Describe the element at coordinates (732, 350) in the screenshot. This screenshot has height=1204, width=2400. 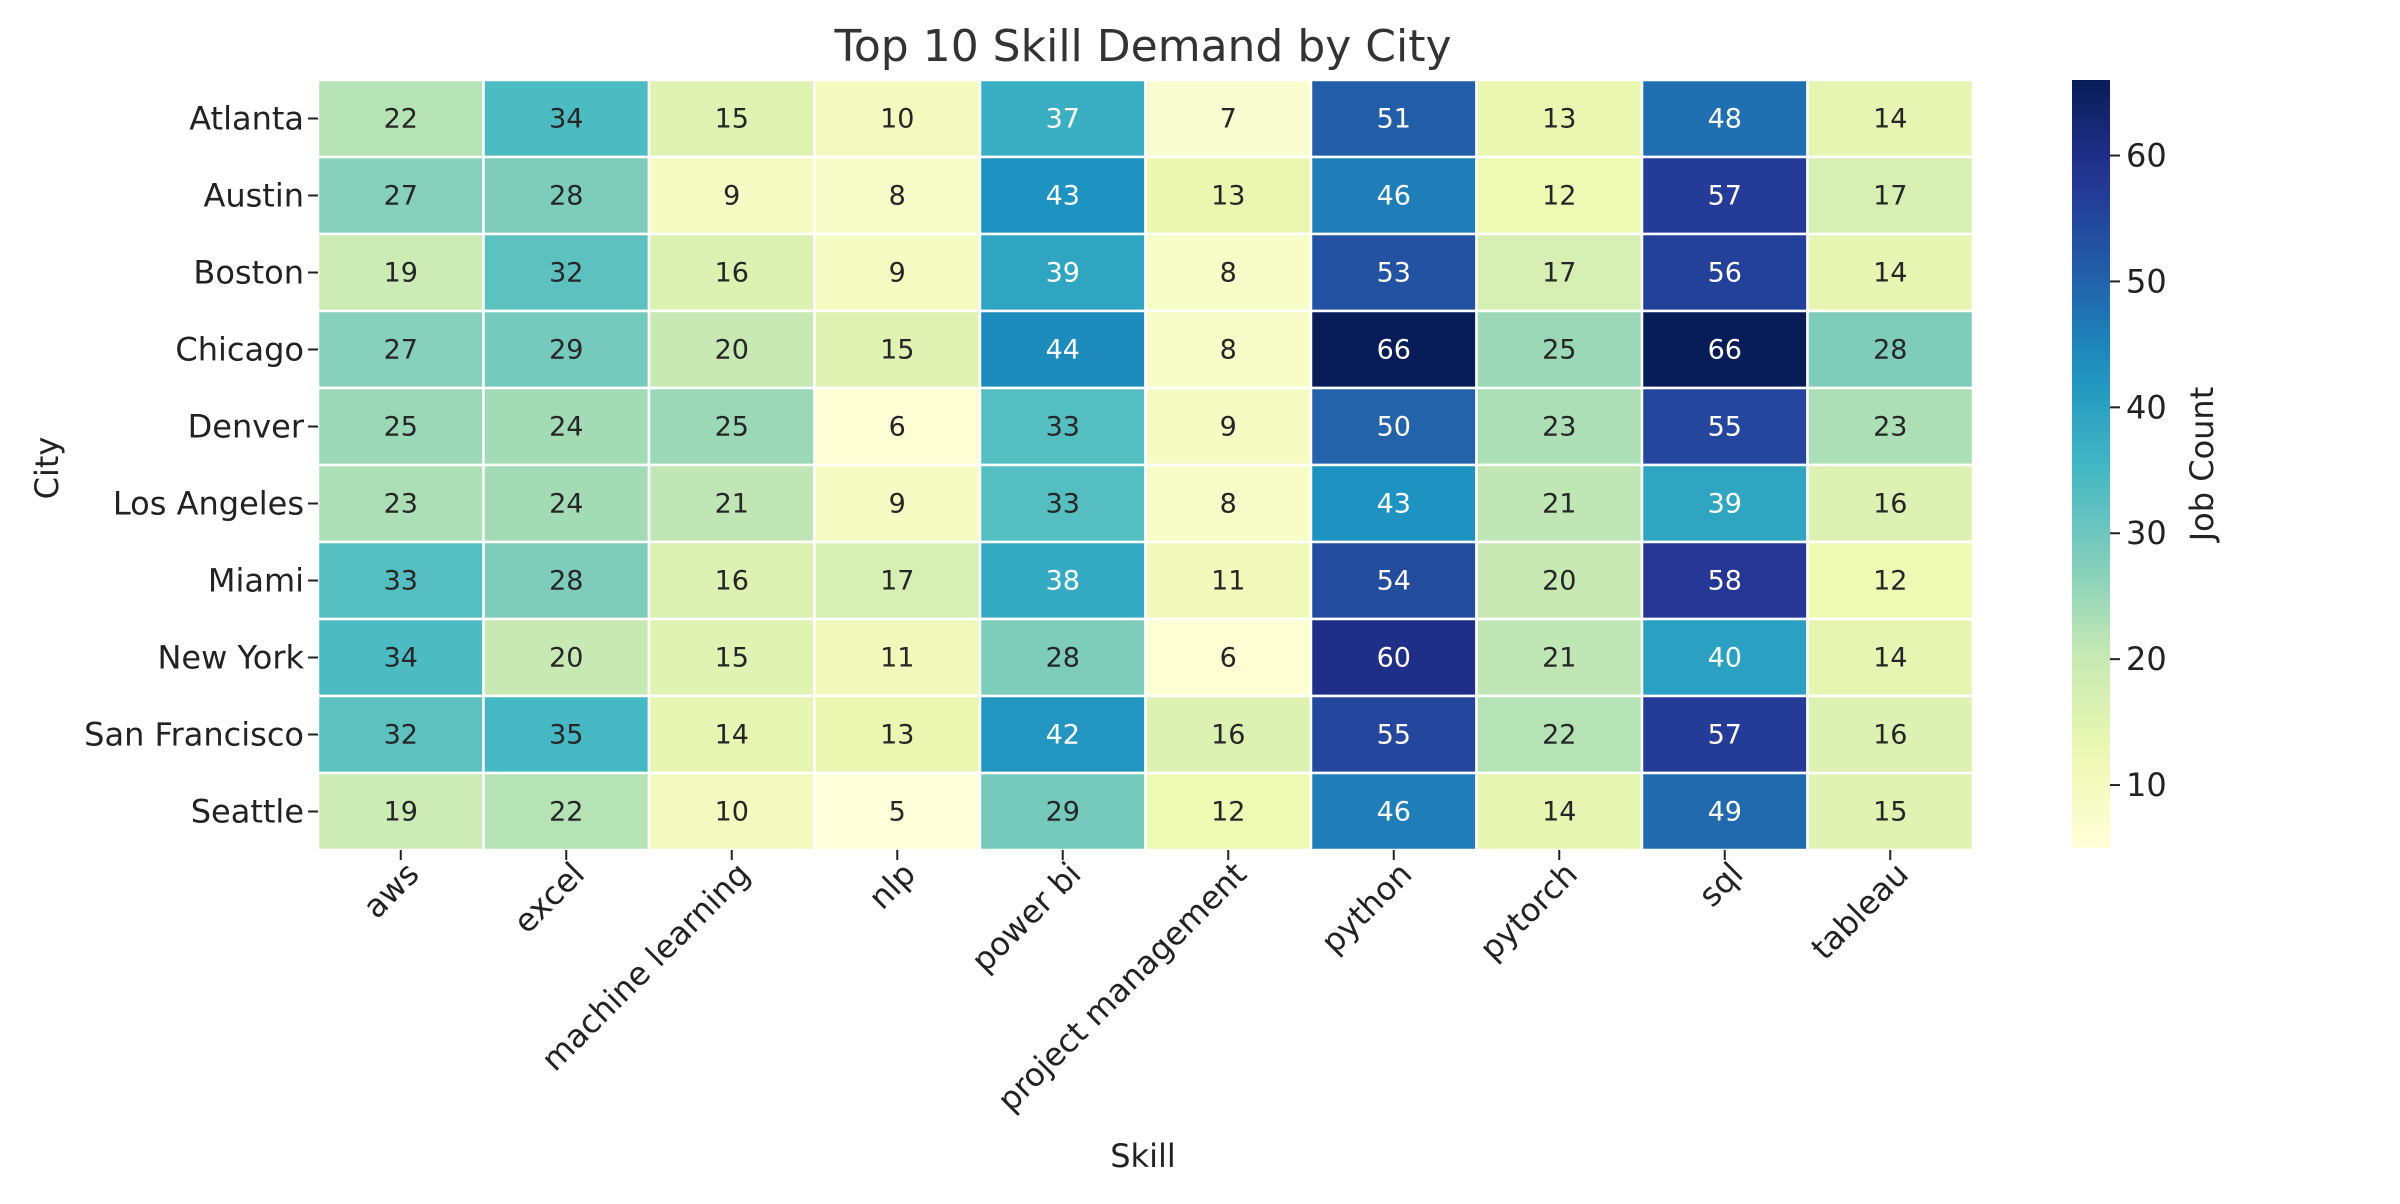
I see `cell-value-label: 20` at that location.